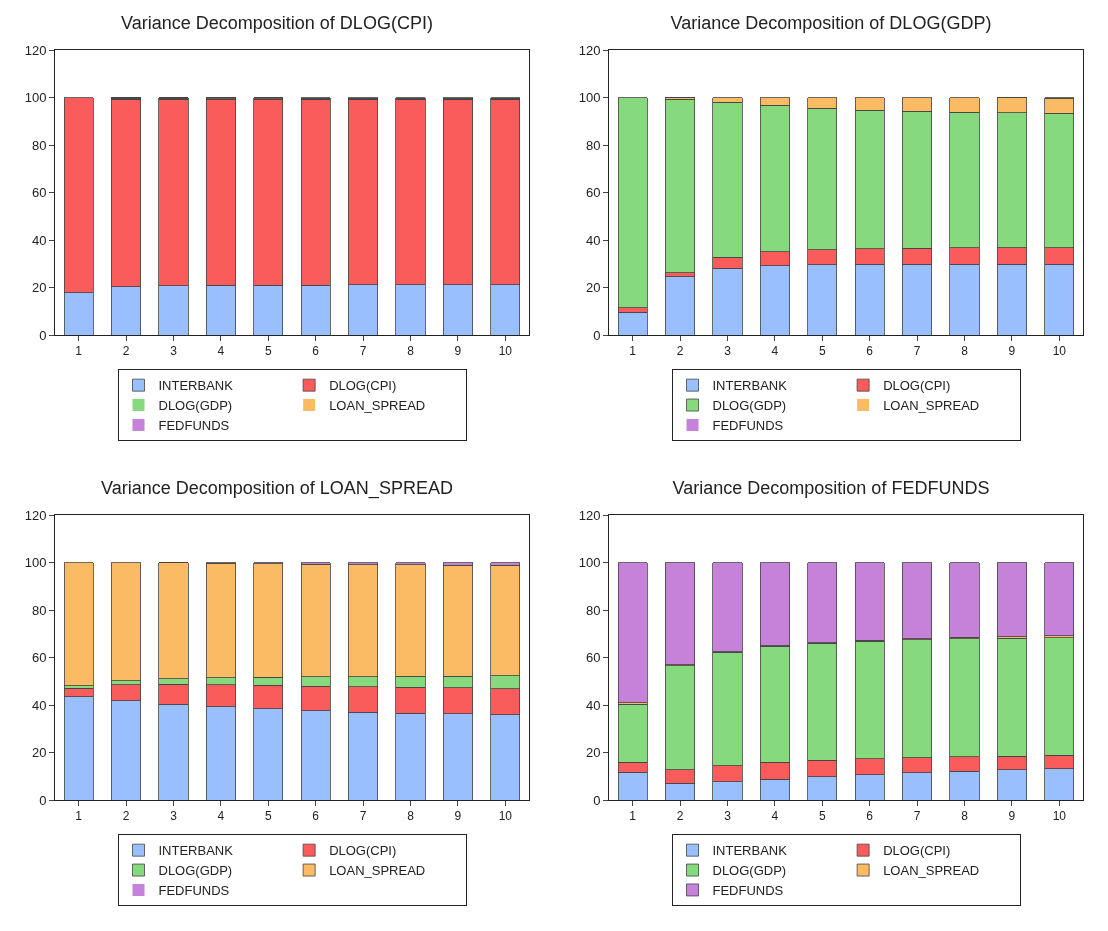  What do you see at coordinates (831, 487) in the screenshot?
I see `chart-title: Variance Decomposition of FEDFUNDS` at bounding box center [831, 487].